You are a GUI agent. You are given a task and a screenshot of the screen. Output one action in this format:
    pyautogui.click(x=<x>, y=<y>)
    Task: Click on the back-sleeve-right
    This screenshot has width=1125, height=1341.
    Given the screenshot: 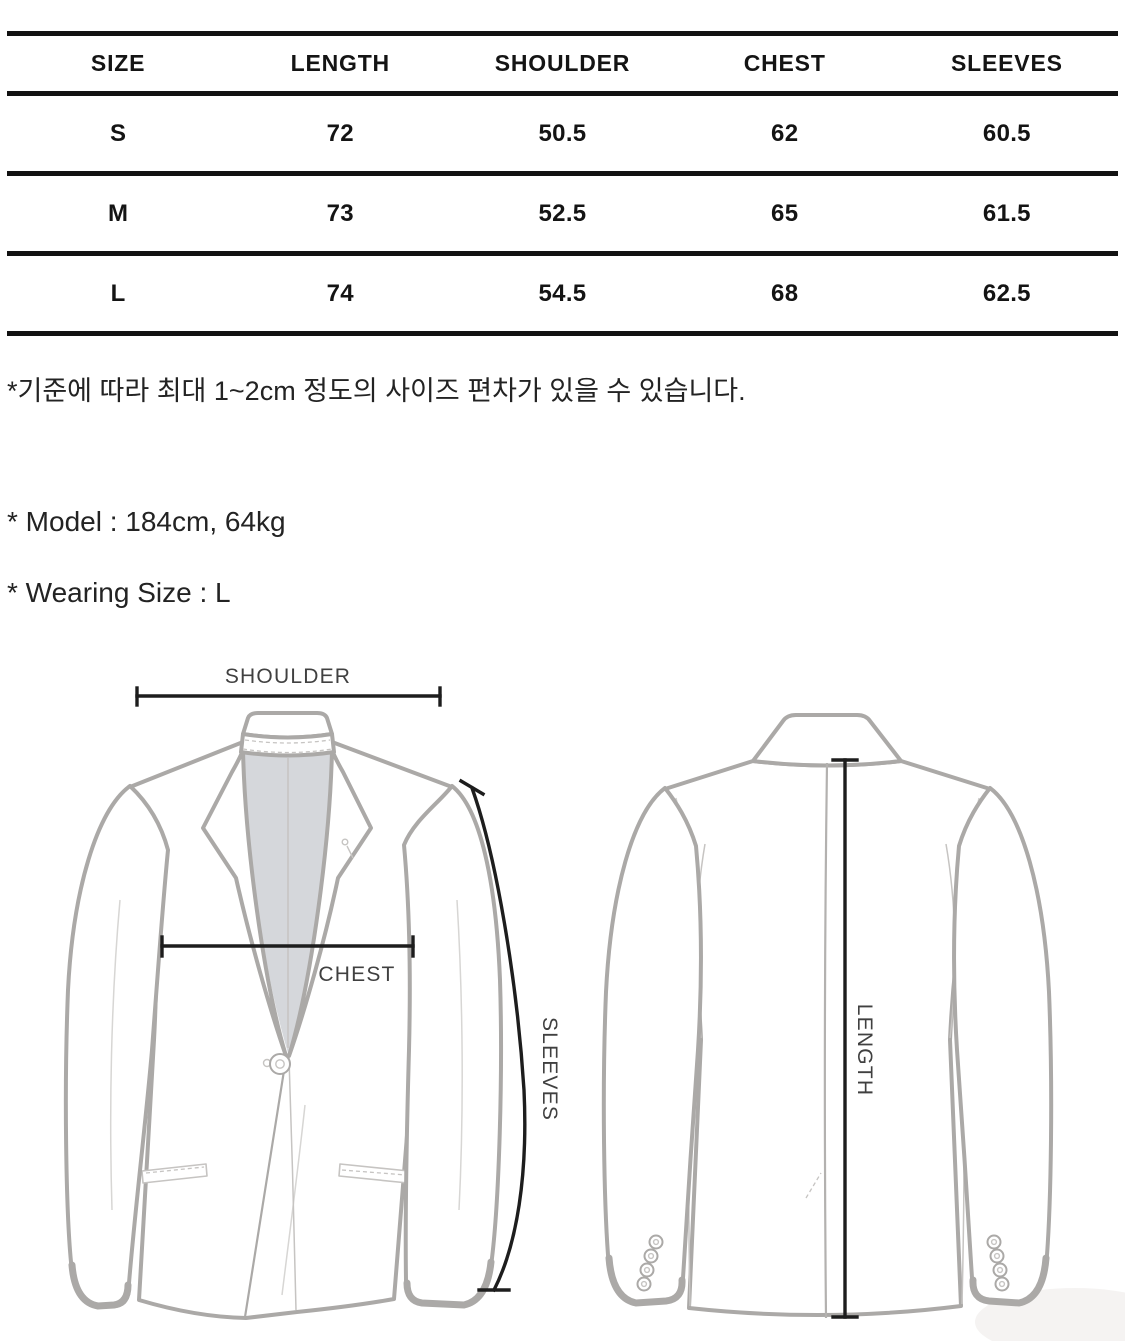 What is the action you would take?
    pyautogui.click(x=1003, y=1045)
    